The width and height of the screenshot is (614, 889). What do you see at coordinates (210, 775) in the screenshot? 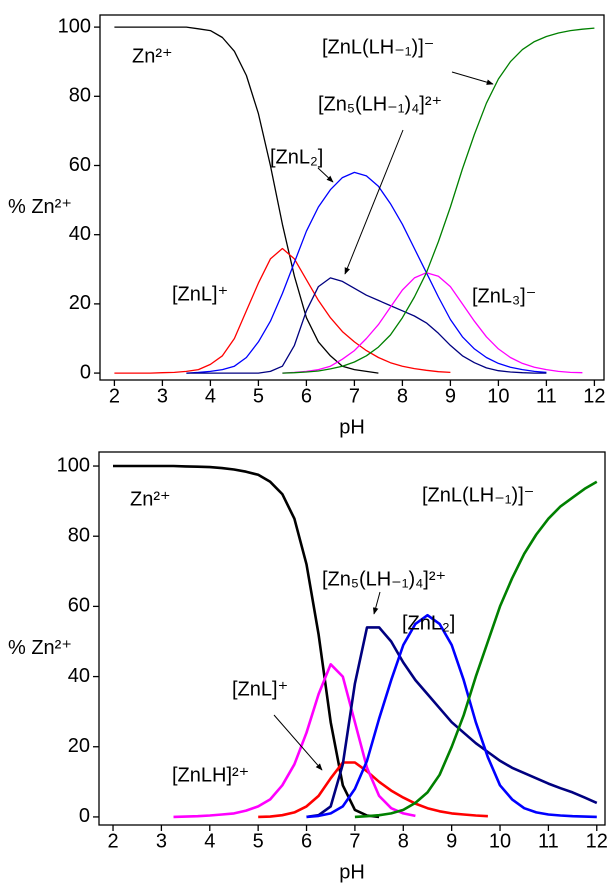
I see `curve-label: [ZnLH]²⁺` at bounding box center [210, 775].